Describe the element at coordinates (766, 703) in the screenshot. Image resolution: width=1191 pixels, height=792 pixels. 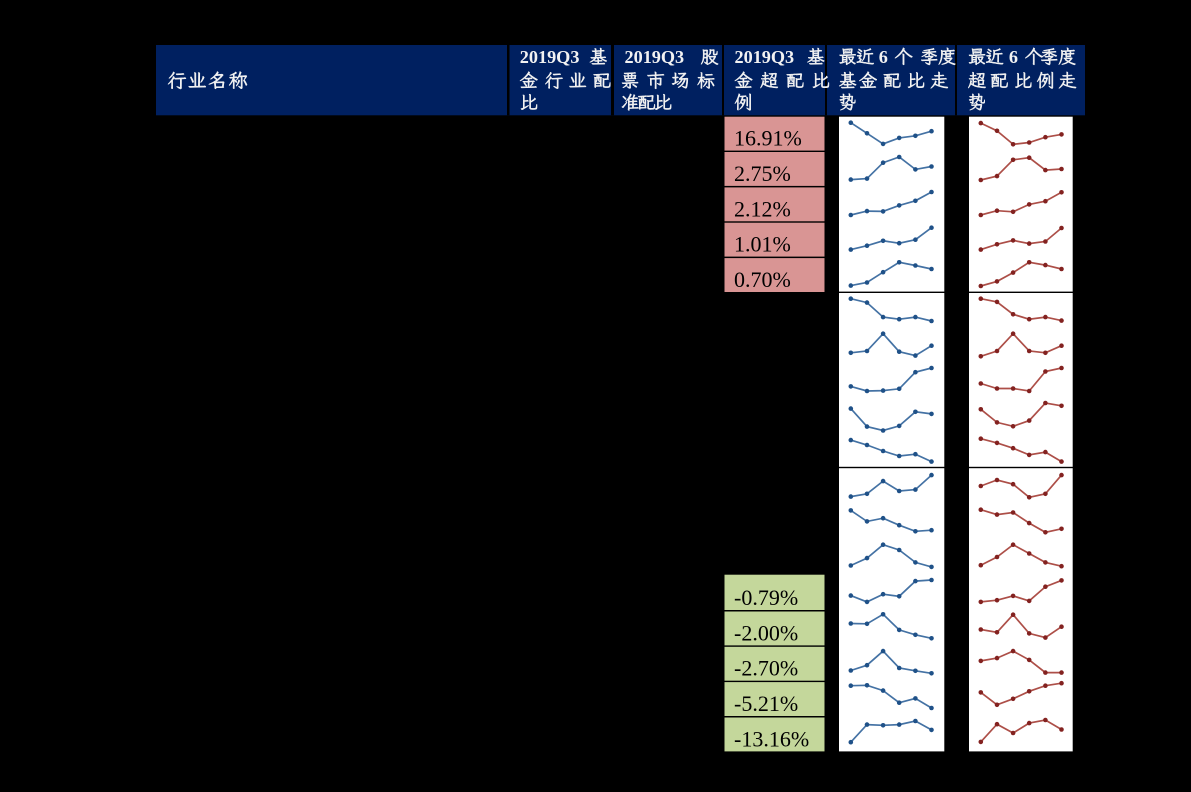
I see `svg-text: -5.21%` at that location.